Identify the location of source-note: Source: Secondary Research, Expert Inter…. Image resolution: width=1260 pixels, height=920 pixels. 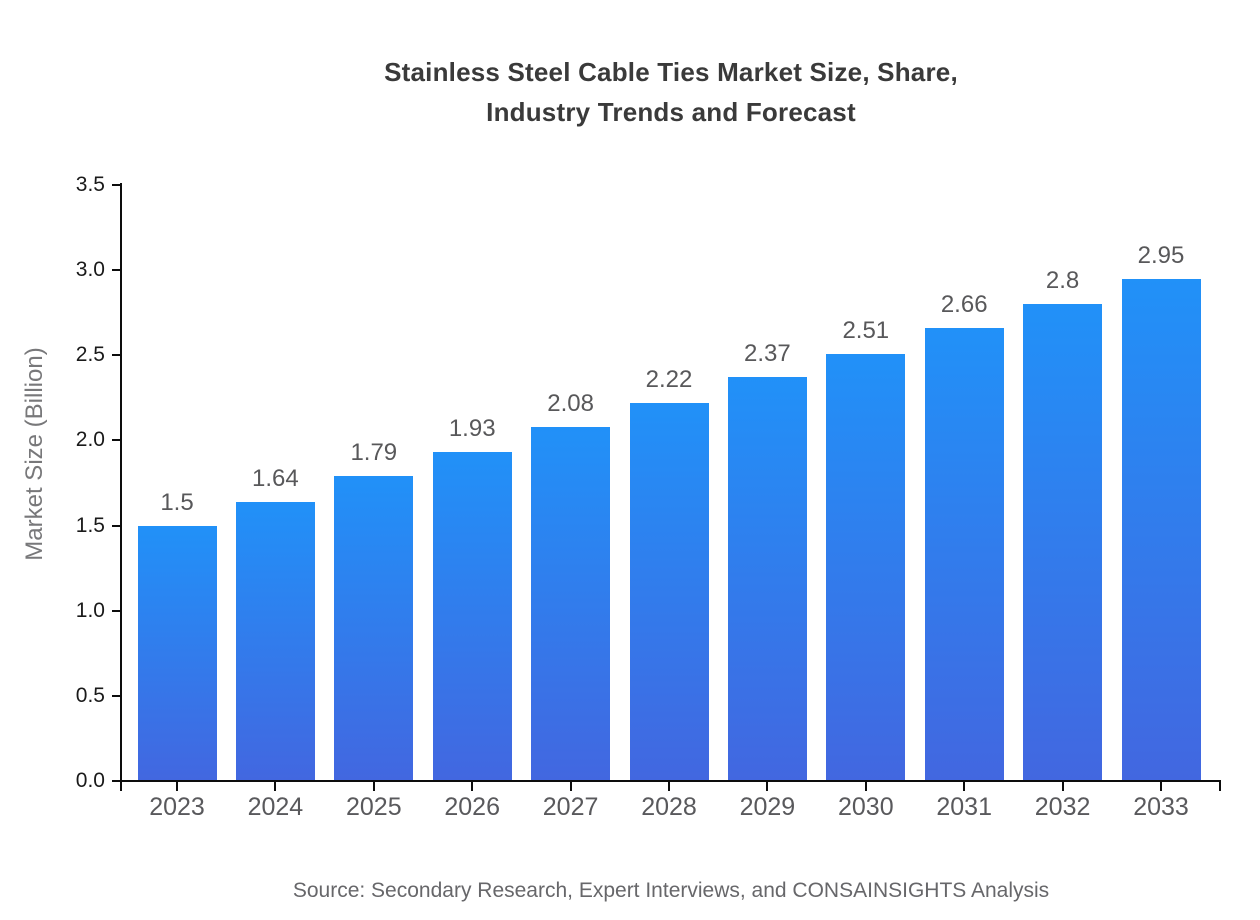
(671, 890).